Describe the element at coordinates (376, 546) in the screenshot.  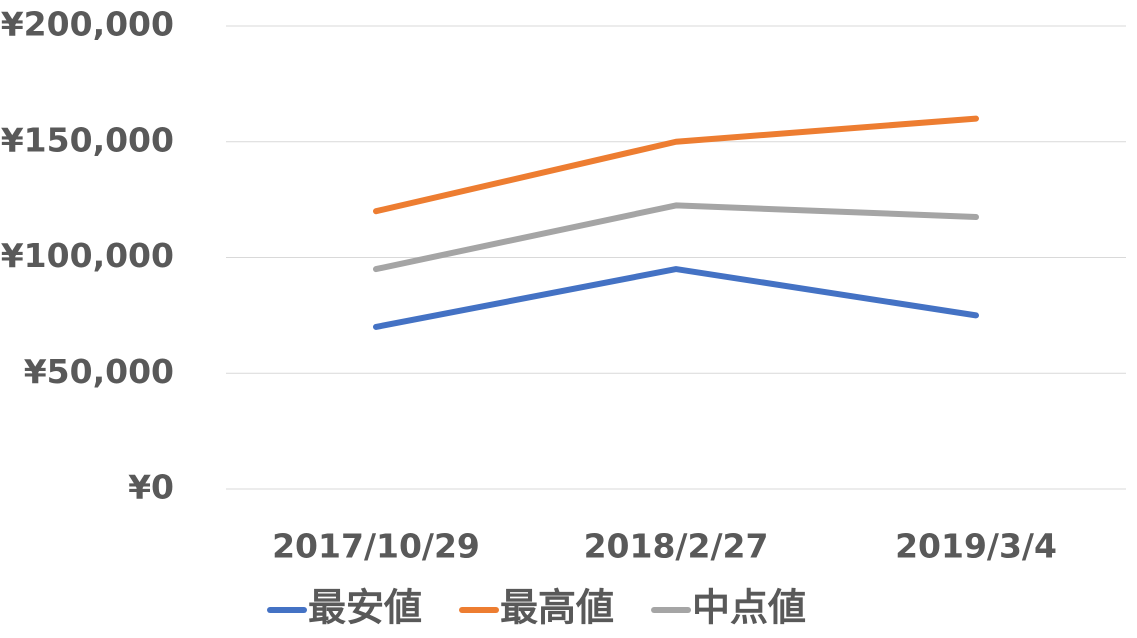
I see `x-tick-label: 2017/10/29` at that location.